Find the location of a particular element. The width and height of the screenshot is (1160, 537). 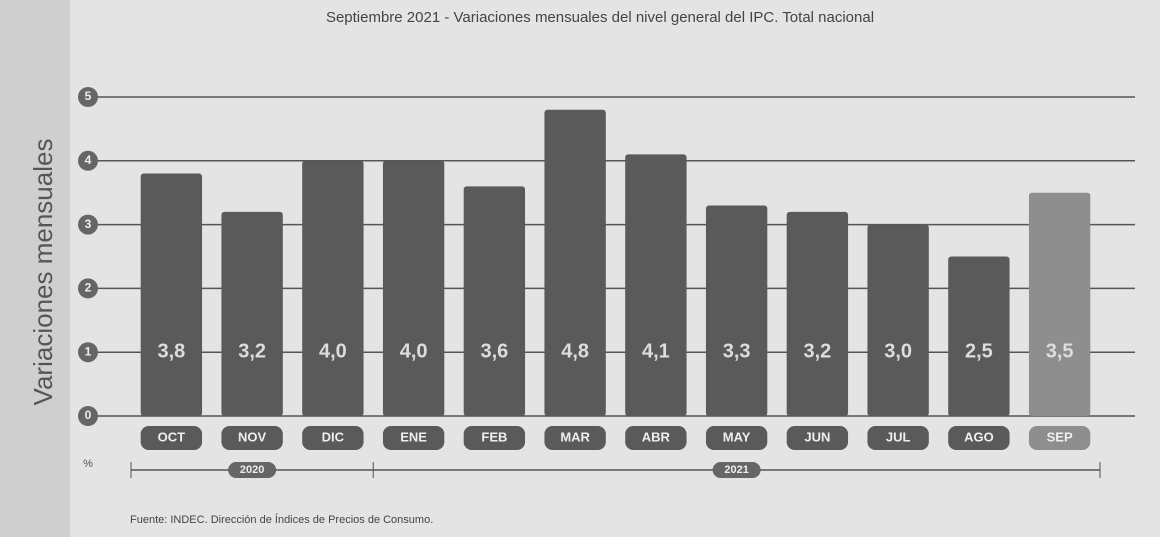

group-label: 2020 is located at coordinates (252, 470).